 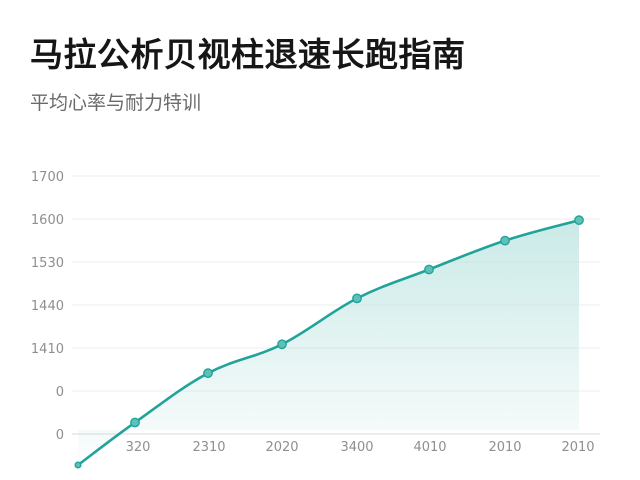 What do you see at coordinates (47, 177) in the screenshot?
I see `y-tick-label: 1700` at bounding box center [47, 177].